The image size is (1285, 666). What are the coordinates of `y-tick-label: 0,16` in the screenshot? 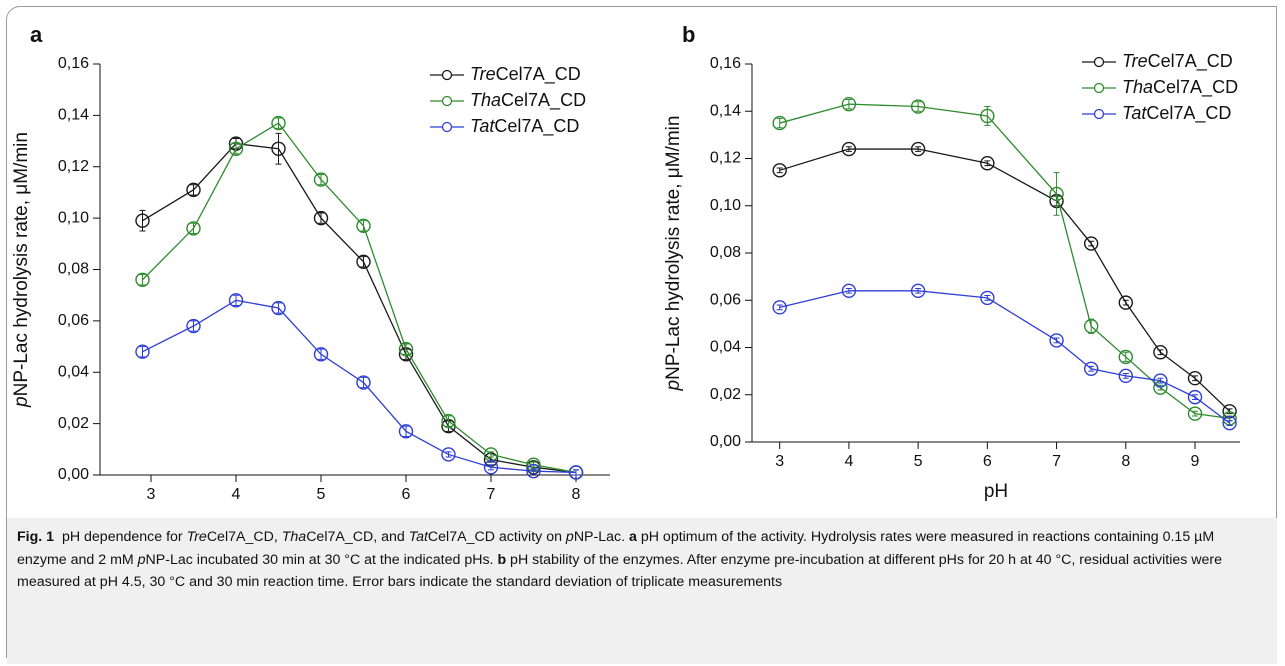 It's located at (725, 63).